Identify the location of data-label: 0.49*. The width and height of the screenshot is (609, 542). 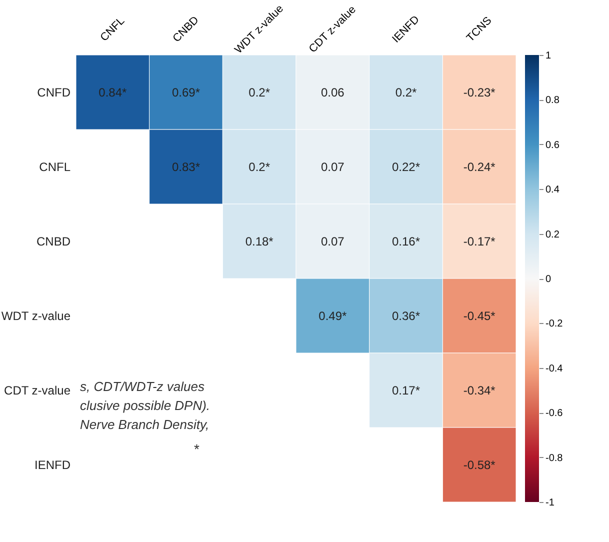
(333, 315).